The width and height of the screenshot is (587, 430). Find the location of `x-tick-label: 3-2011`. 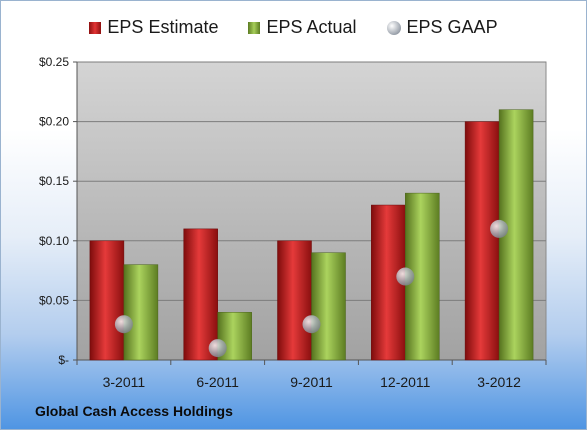

x-tick-label: 3-2011 is located at coordinates (124, 382).